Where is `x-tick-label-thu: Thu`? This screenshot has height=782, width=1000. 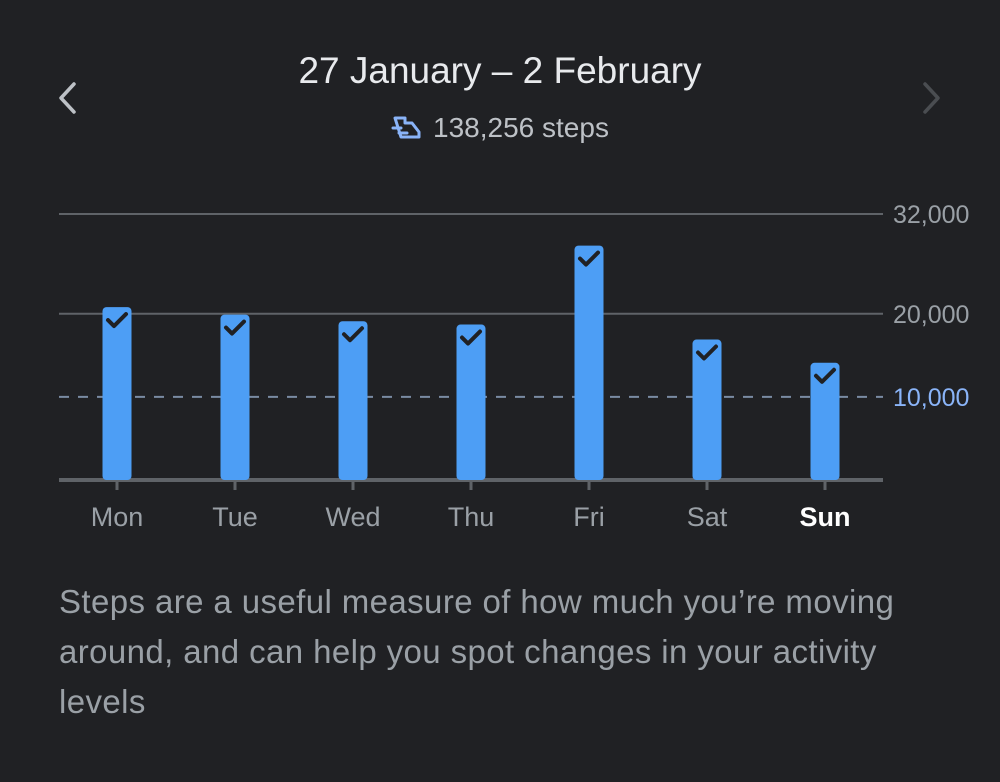 x-tick-label-thu: Thu is located at coordinates (471, 517).